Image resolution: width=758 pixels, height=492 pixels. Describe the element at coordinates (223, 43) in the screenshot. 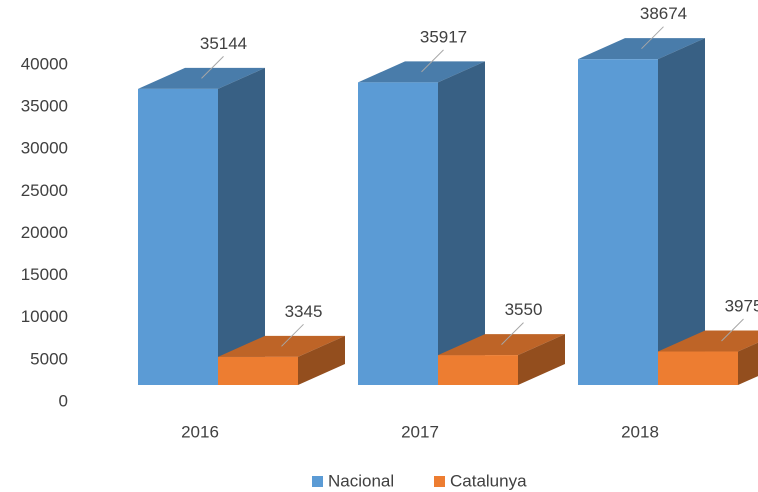

I see `data-label: 35144` at that location.